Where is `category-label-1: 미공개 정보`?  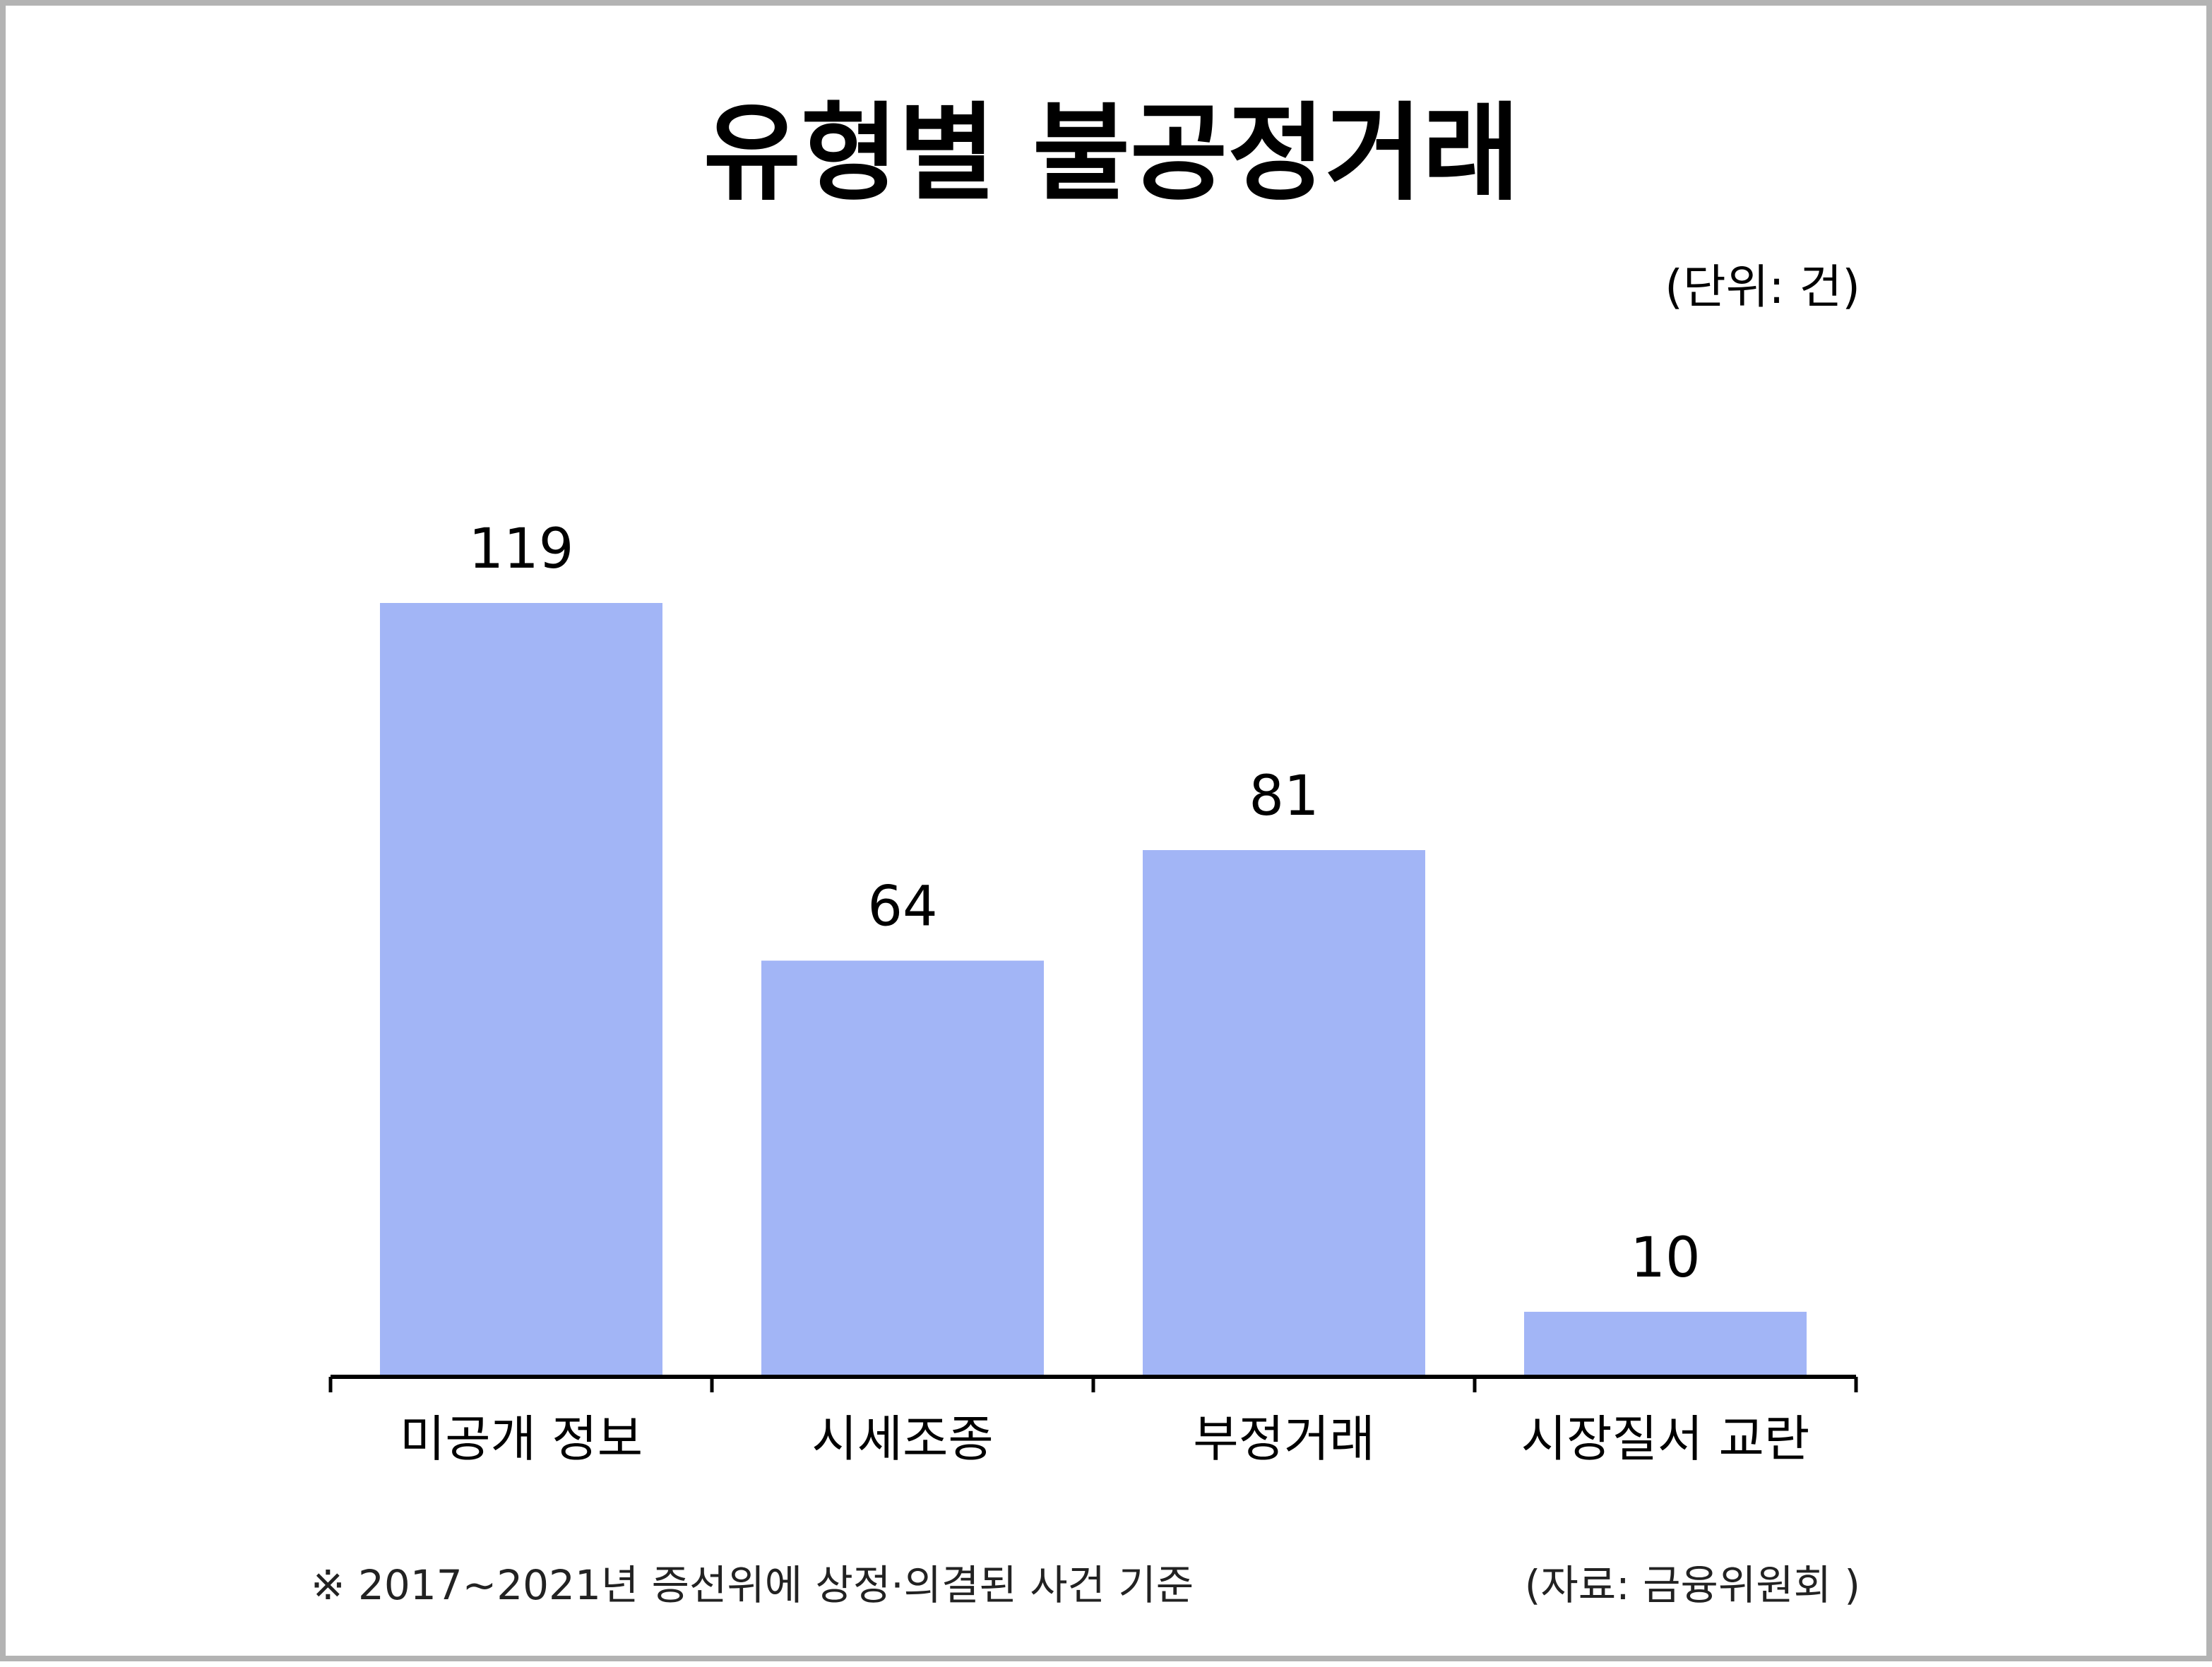 category-label-1: 미공개 정보 is located at coordinates (521, 1439).